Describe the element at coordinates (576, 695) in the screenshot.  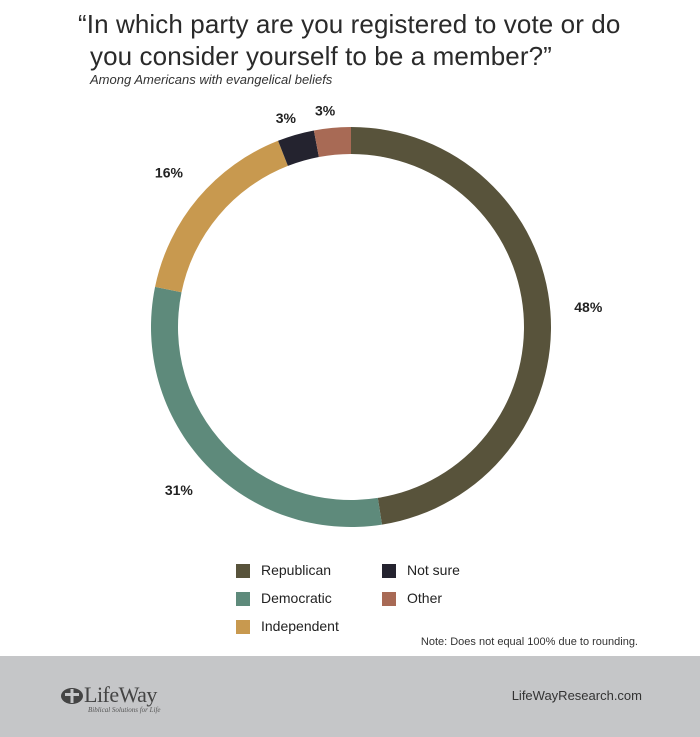
I see `site-url: LifeWayResearch.com` at that location.